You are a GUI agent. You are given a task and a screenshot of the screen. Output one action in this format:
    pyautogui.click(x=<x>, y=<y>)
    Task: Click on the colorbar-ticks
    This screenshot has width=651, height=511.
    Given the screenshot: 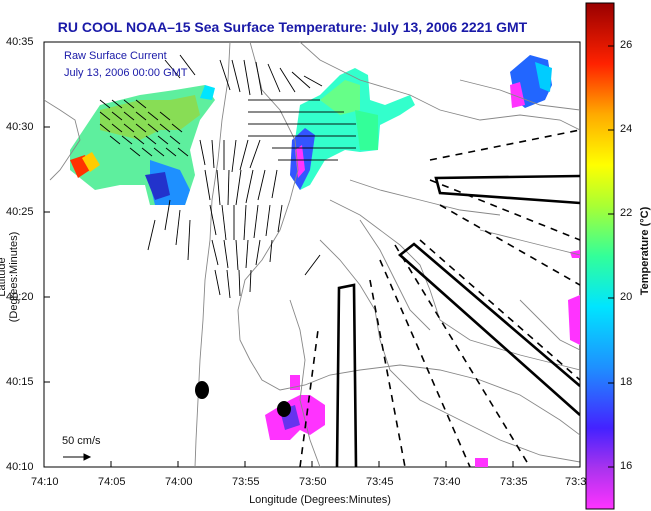 What is the action you would take?
    pyautogui.click(x=611, y=256)
    